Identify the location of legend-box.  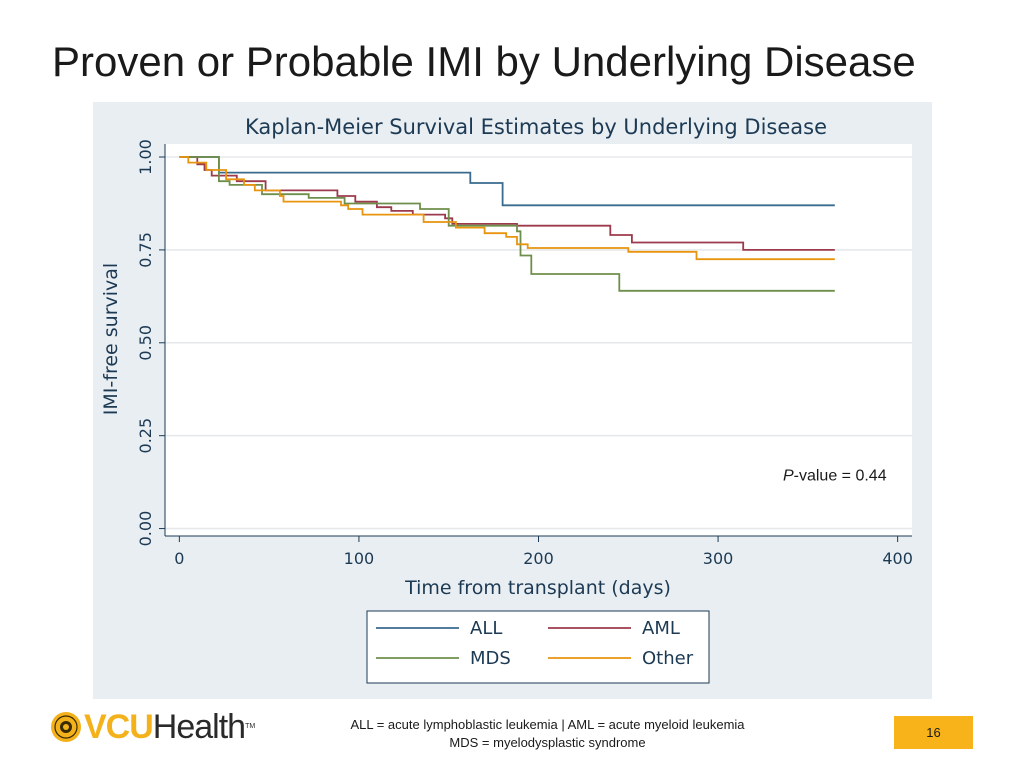
(538, 647).